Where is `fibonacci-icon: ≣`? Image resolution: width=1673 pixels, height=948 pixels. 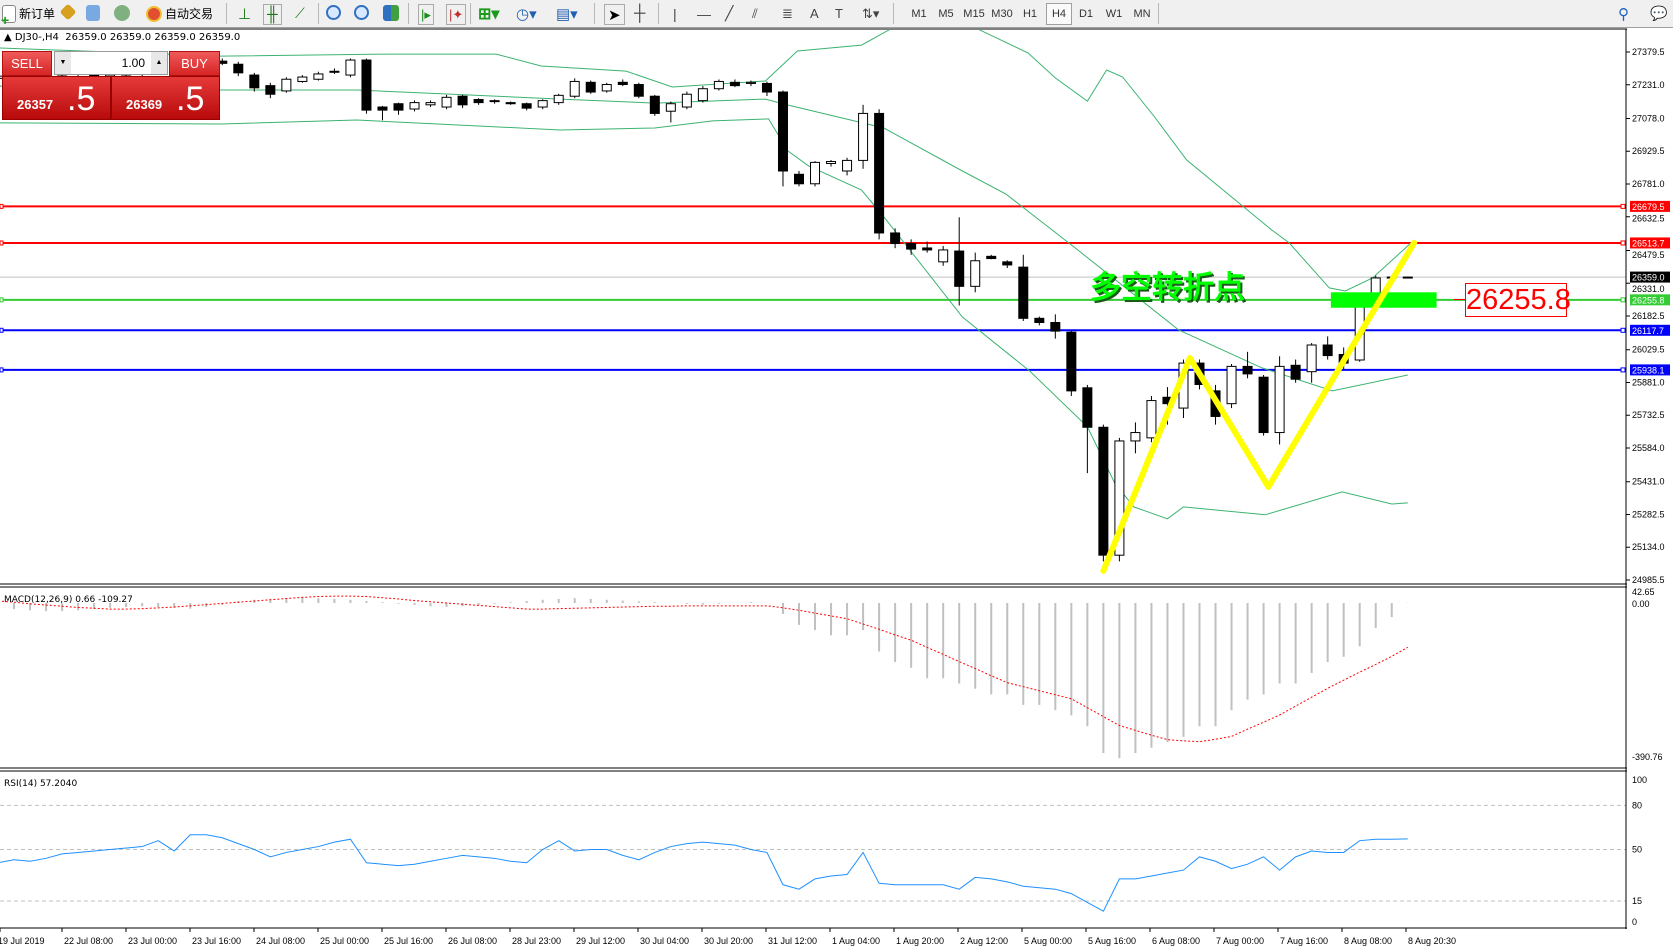 fibonacci-icon: ≣ is located at coordinates (787, 13).